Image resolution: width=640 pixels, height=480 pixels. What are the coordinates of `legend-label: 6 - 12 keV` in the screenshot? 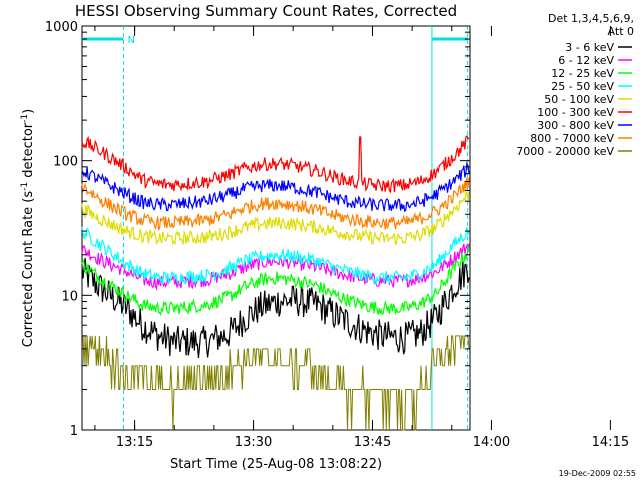 It's located at (586, 60).